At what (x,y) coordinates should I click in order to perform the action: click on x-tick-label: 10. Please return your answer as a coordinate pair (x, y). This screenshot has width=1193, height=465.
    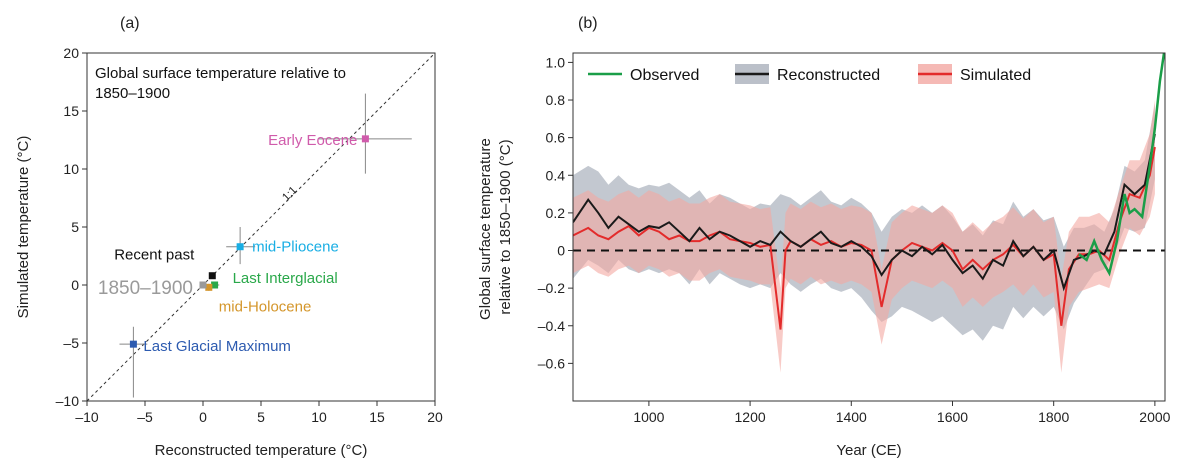
    Looking at the image, I should click on (319, 417).